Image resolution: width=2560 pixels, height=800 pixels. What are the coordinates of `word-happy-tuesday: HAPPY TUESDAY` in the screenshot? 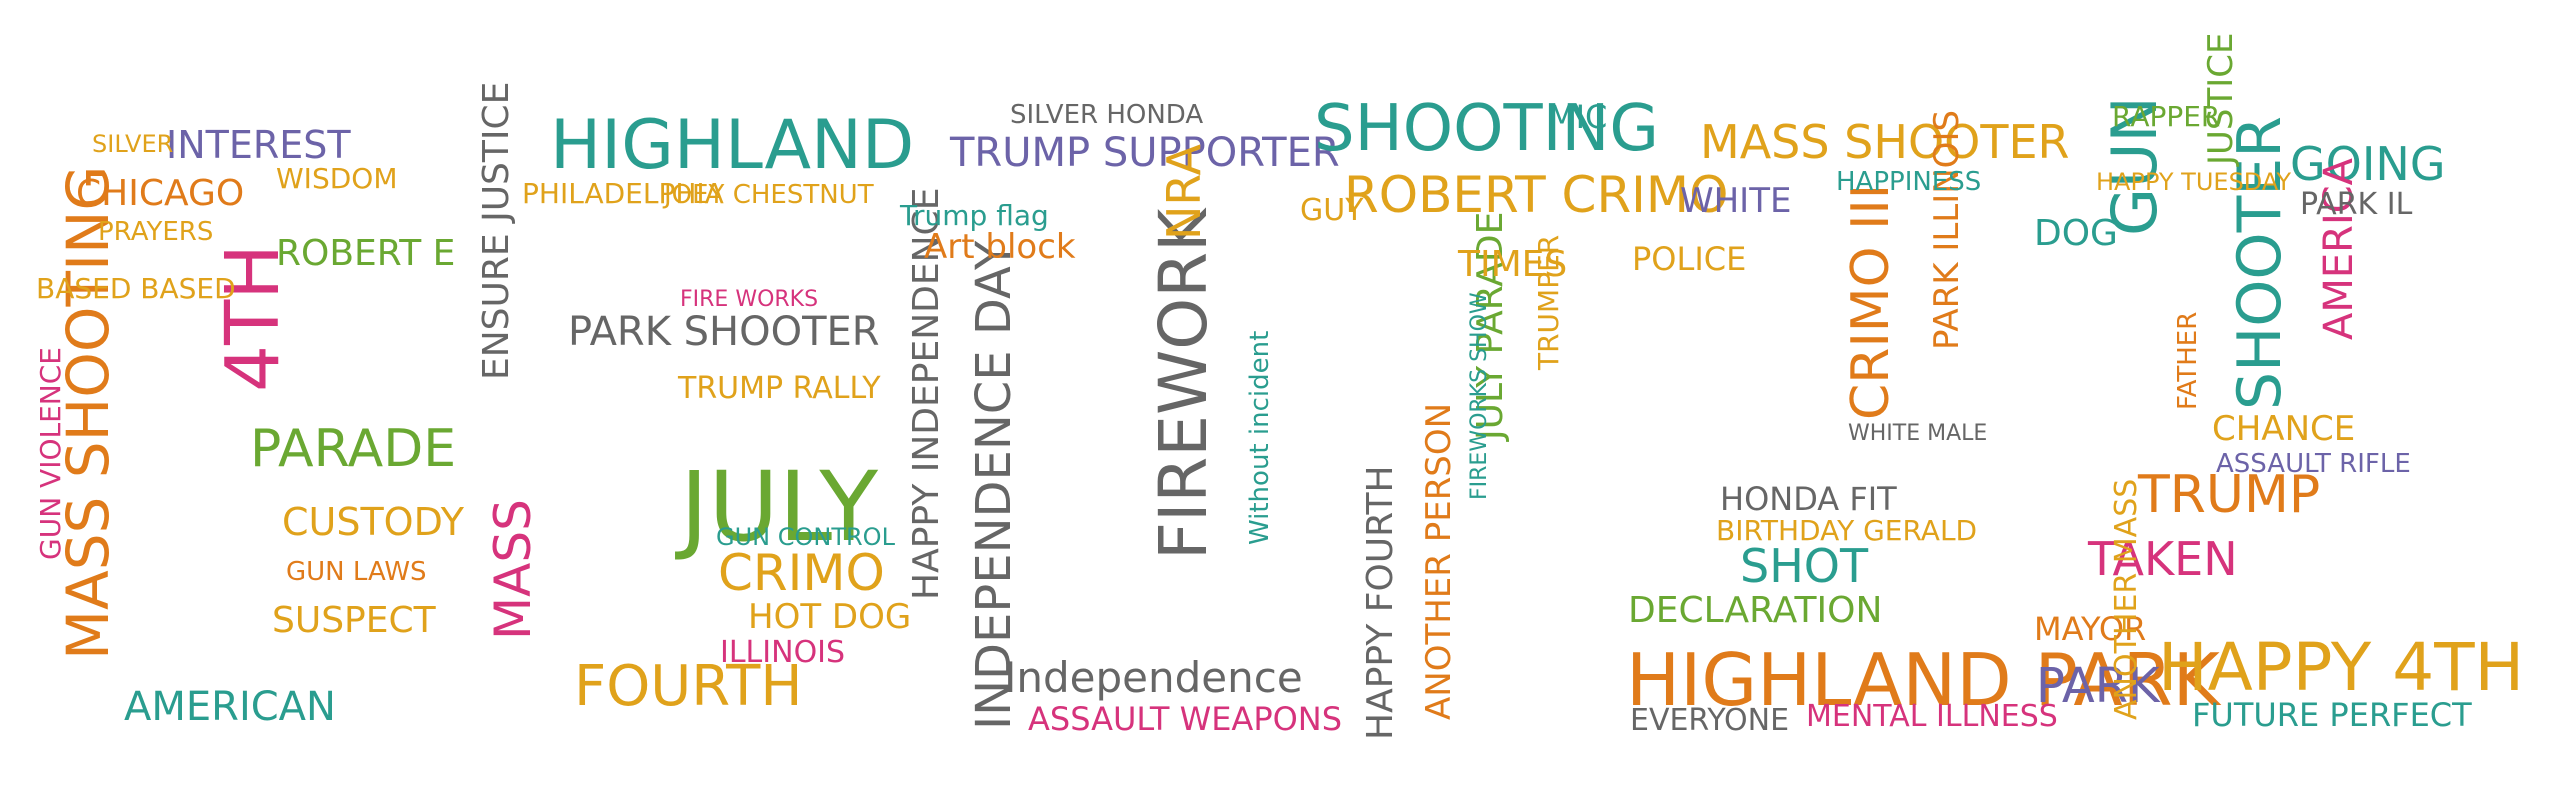 It's located at (2193, 182).